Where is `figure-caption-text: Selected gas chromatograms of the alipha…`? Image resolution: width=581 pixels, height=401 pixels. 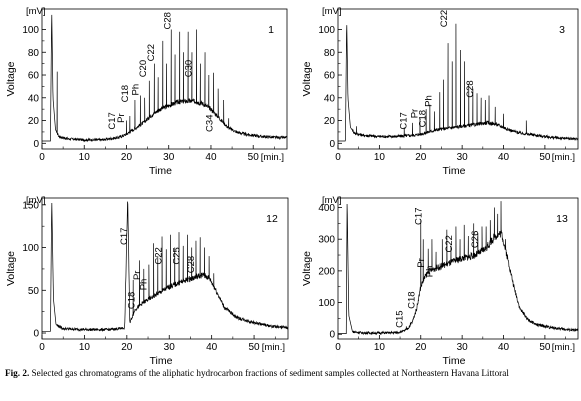 figure-caption-text: Selected gas chromatograms of the alipha… is located at coordinates (270, 373).